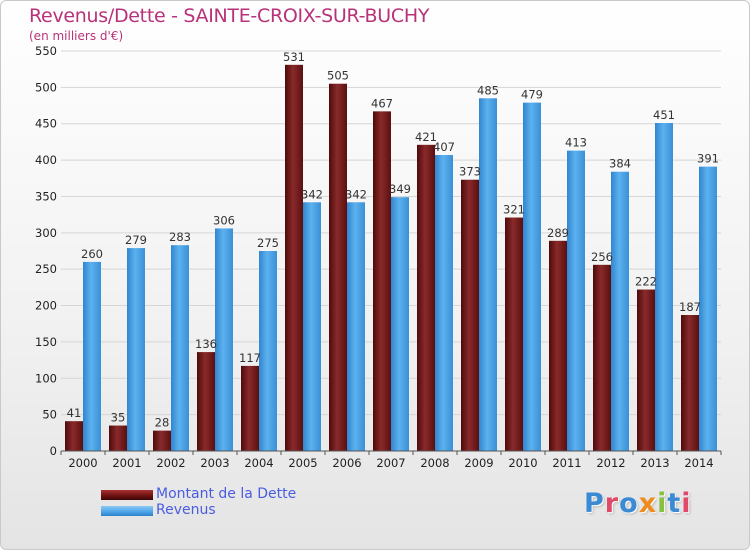 This screenshot has width=750, height=550. What do you see at coordinates (434, 463) in the screenshot?
I see `x-tick-label-2008: 2008` at bounding box center [434, 463].